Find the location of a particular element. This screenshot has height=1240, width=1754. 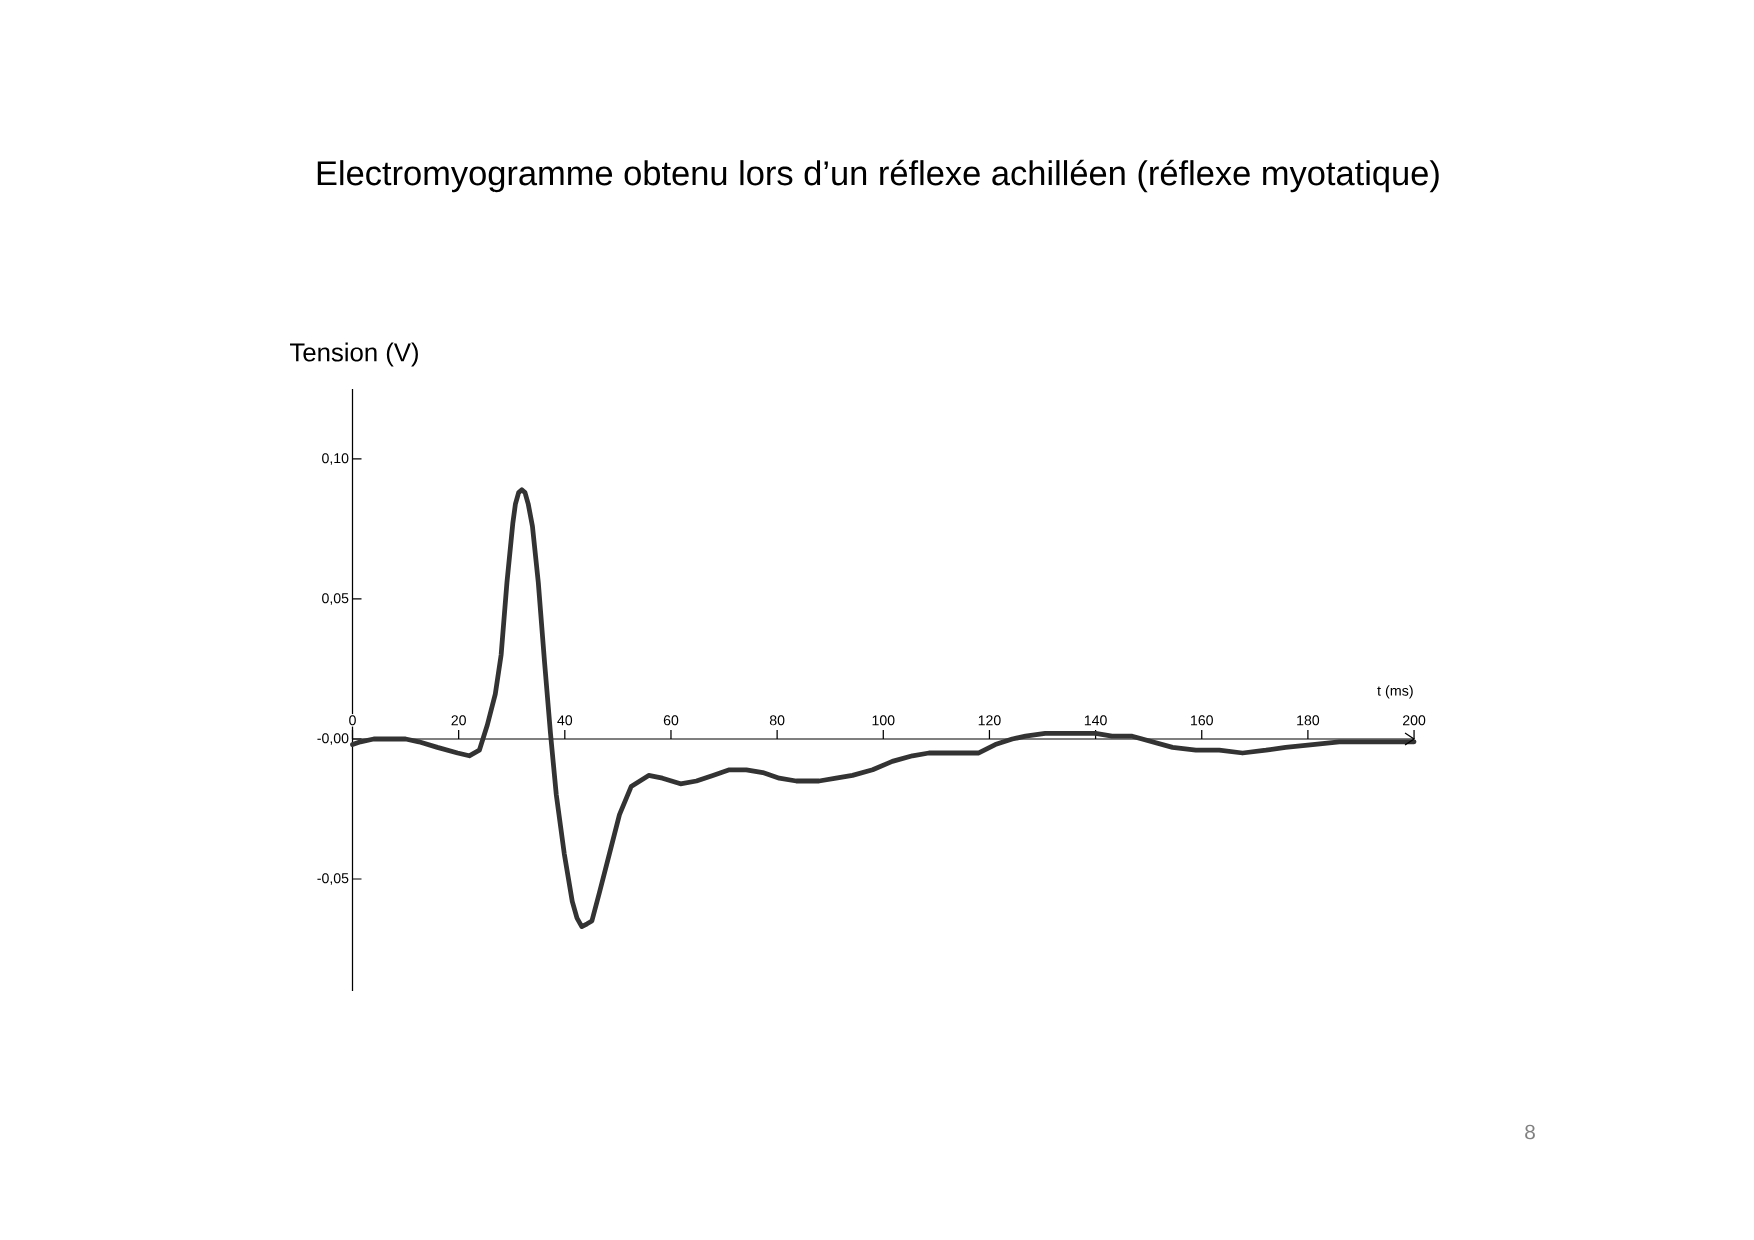

x-tick-label: 40 is located at coordinates (565, 720).